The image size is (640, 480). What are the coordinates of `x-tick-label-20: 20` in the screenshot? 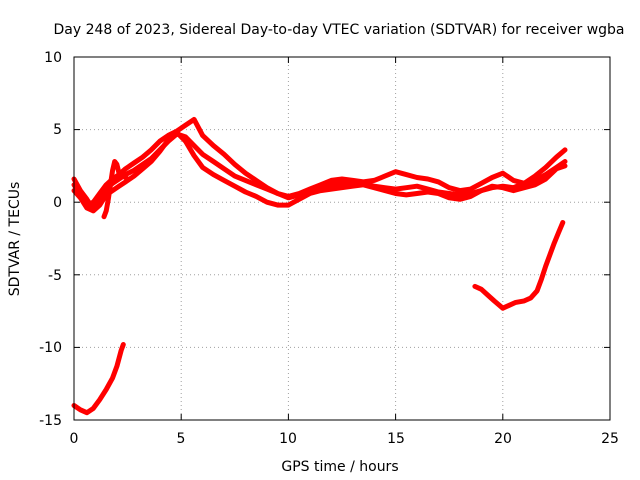 It's located at (503, 439).